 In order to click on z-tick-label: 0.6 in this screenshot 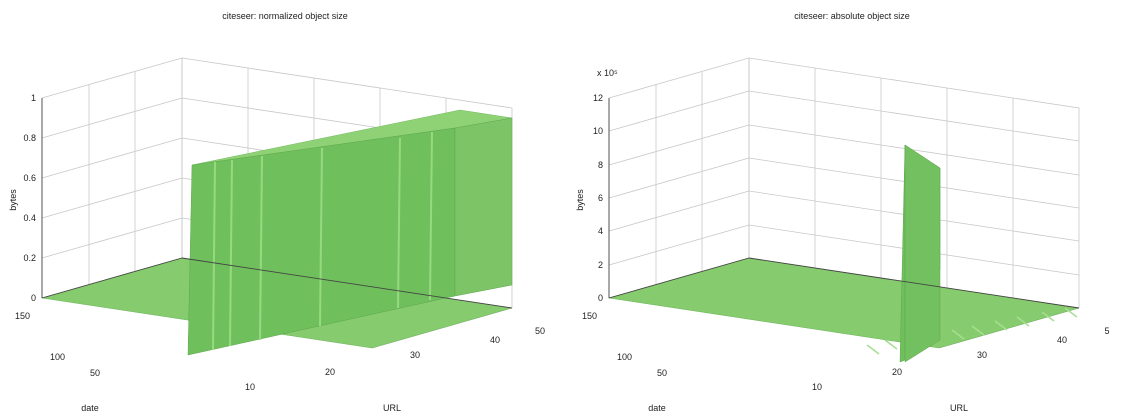, I will do `click(29, 178)`.